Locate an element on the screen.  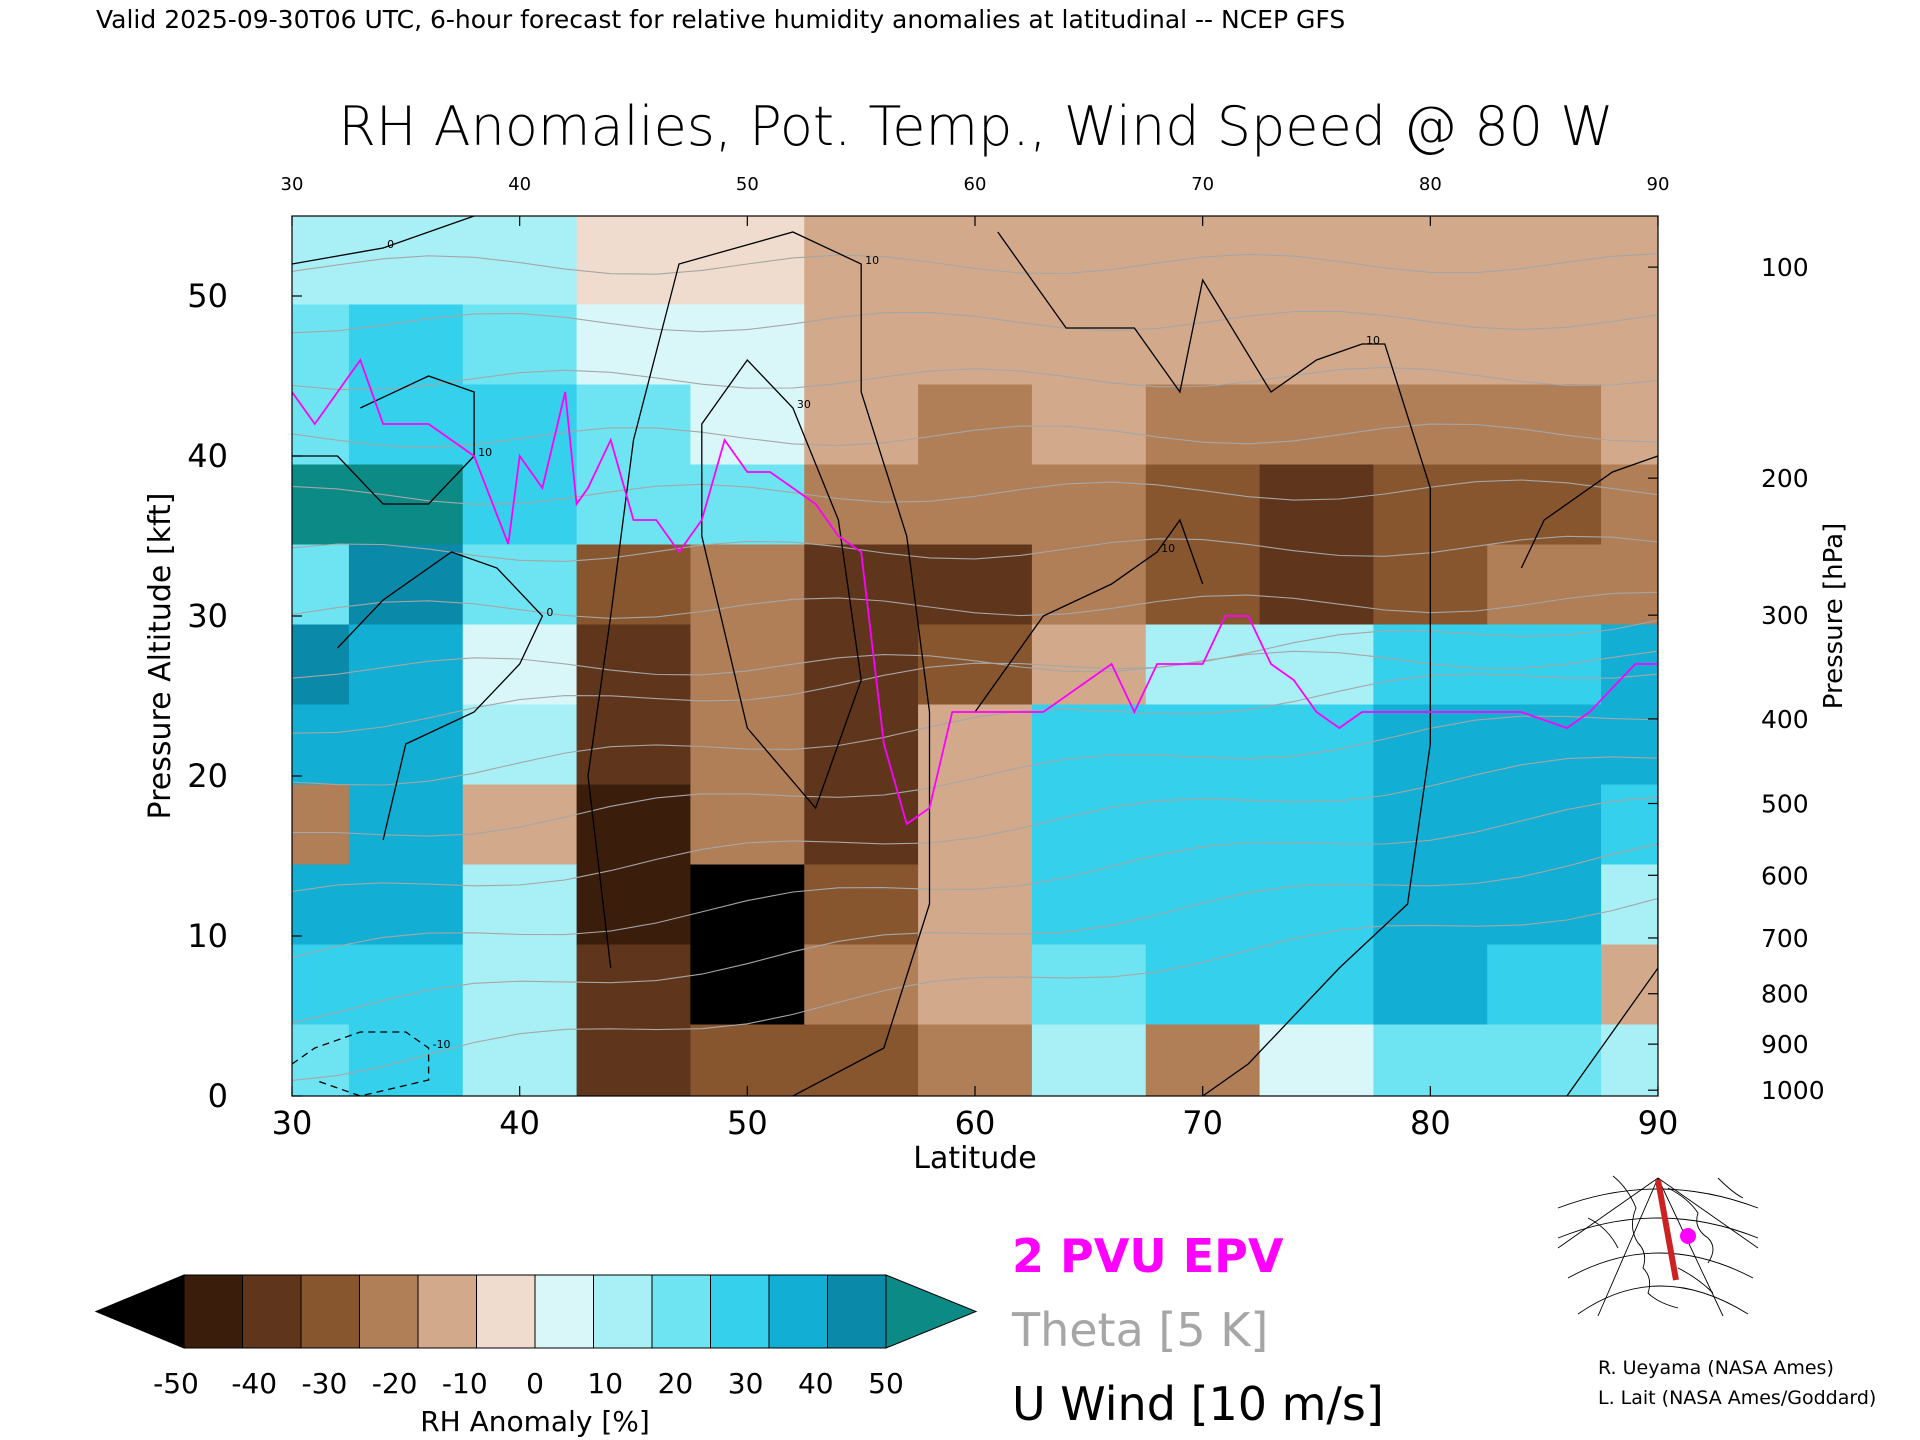
pressure-tick-label: 100 is located at coordinates (1785, 267).